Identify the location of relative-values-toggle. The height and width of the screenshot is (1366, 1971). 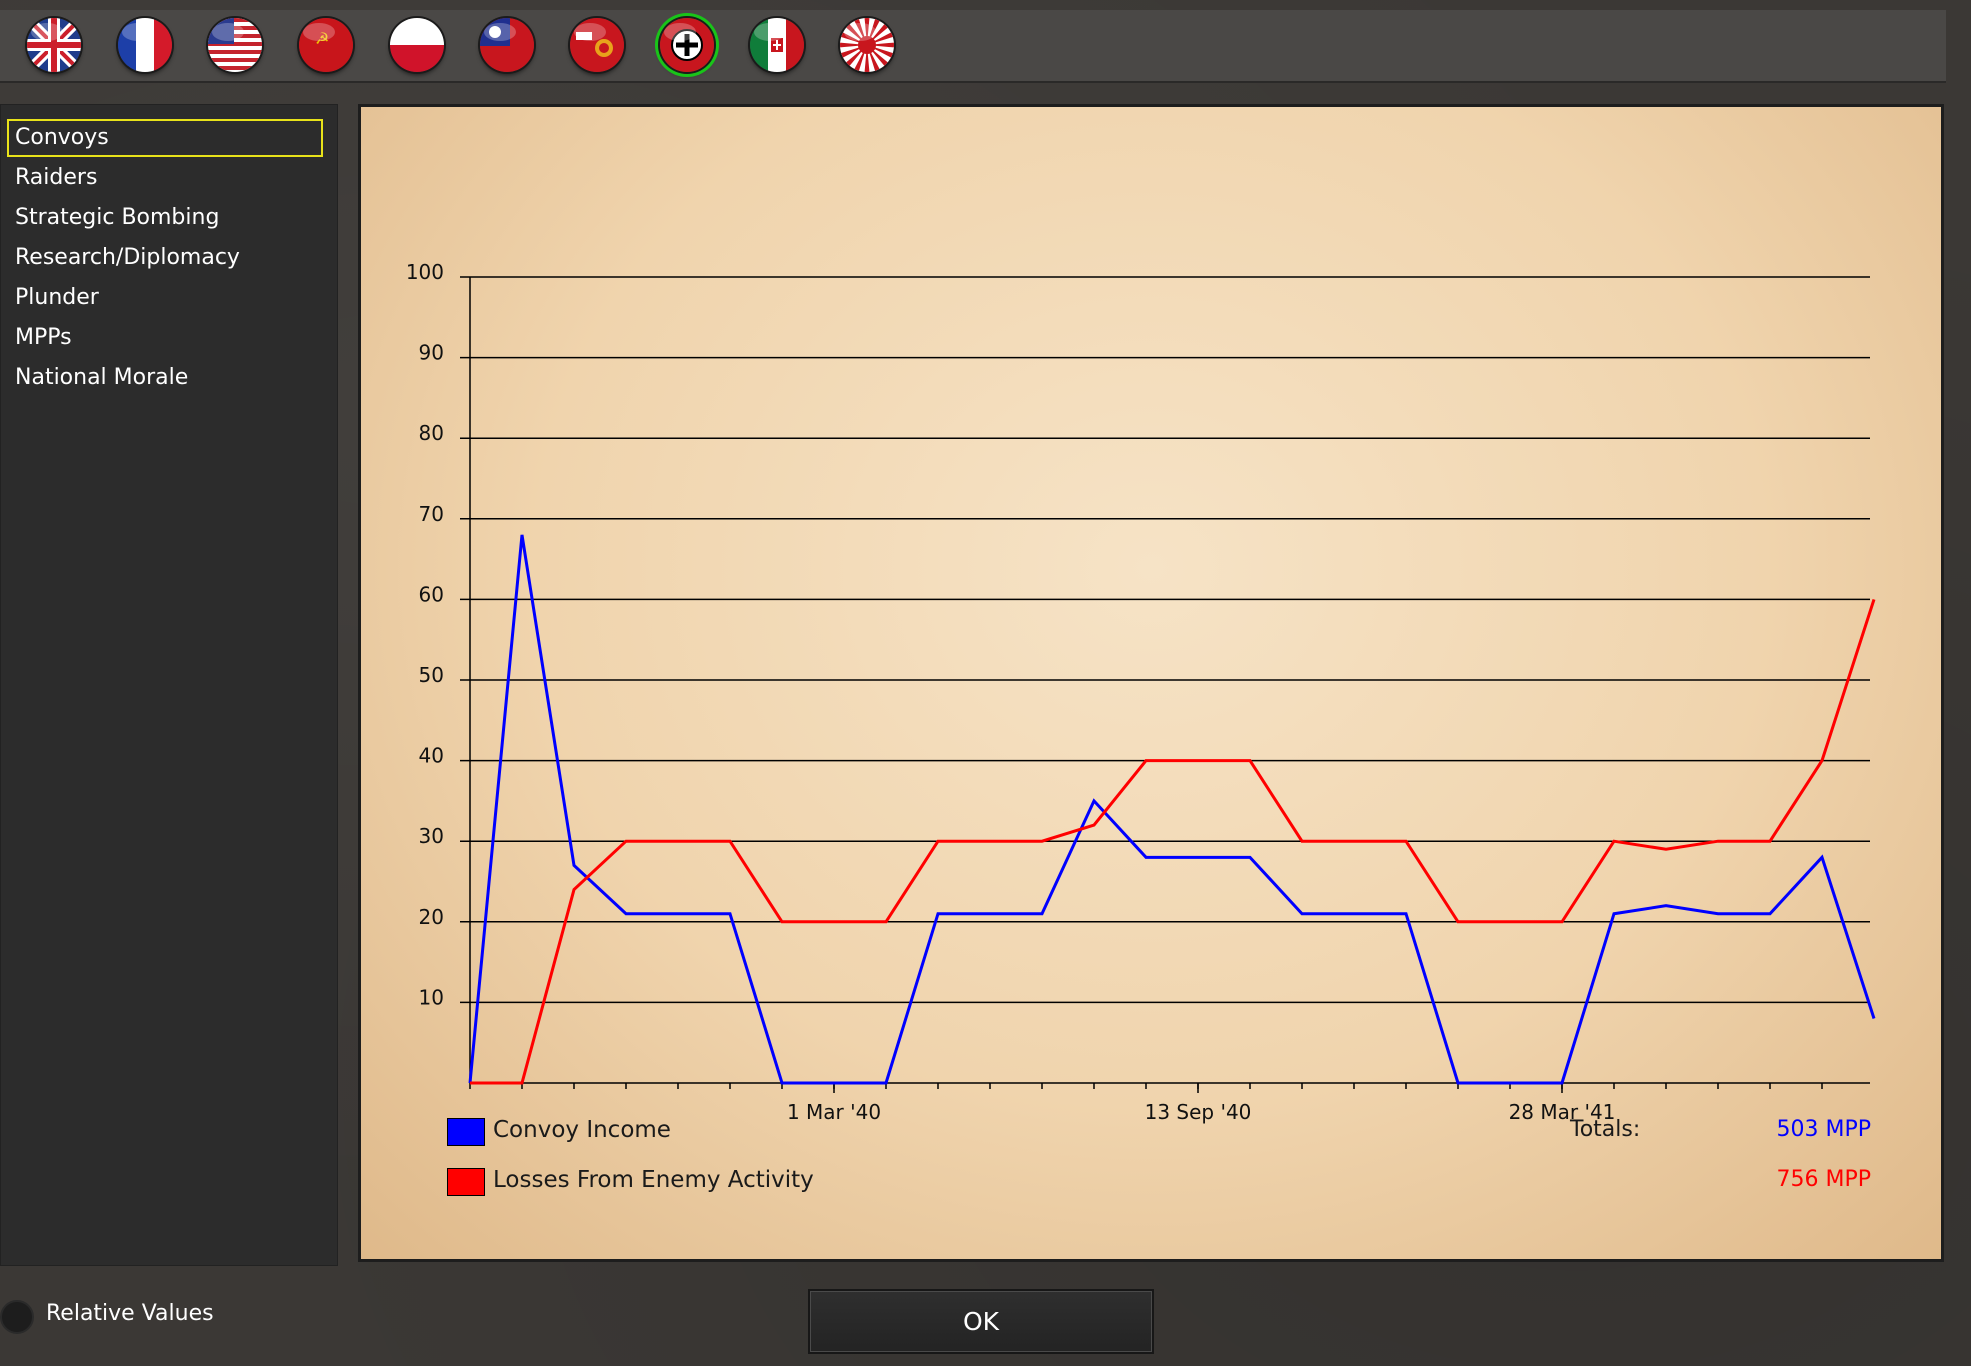
(17, 1317).